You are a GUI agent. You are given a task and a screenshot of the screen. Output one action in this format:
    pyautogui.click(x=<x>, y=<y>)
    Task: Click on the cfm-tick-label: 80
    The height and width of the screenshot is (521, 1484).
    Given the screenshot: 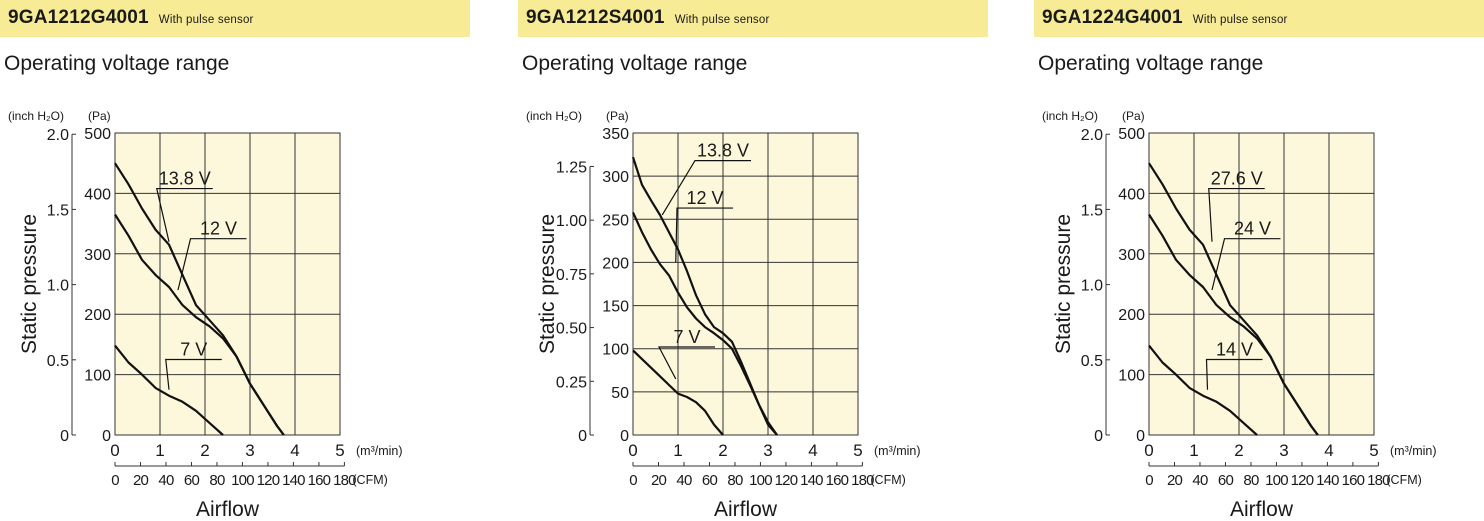 What is the action you would take?
    pyautogui.click(x=1251, y=480)
    